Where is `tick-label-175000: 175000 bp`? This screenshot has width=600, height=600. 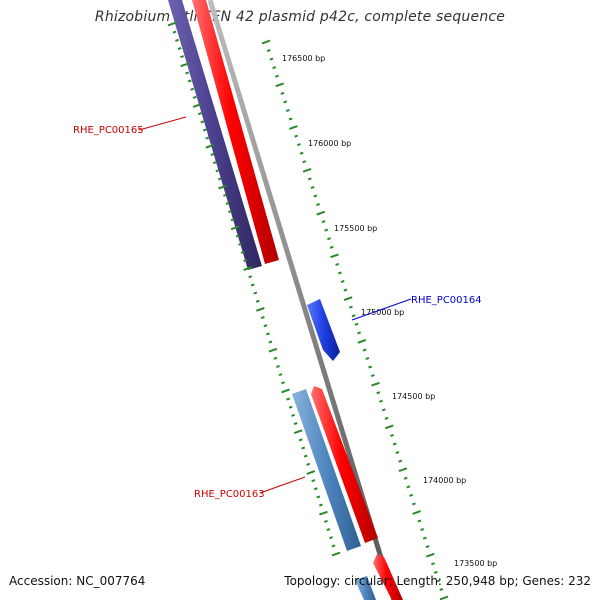 tick-label-175000: 175000 bp is located at coordinates (382, 312).